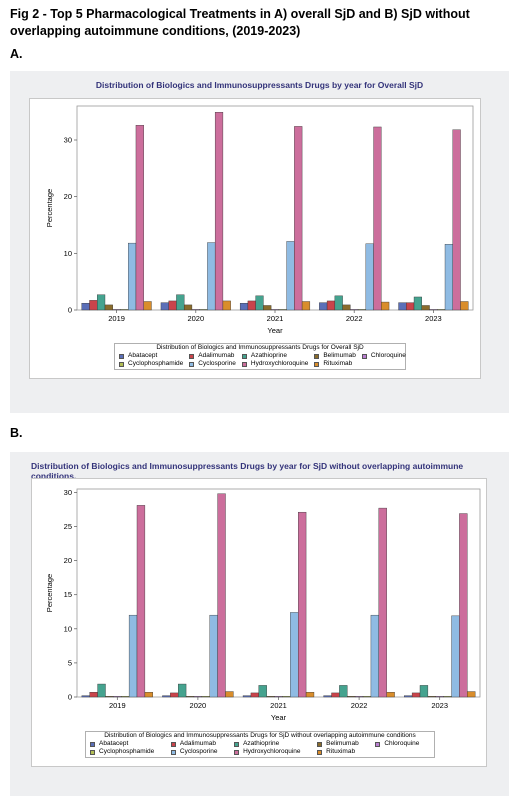 This screenshot has width=517, height=803. What do you see at coordinates (375, 656) in the screenshot?
I see `chart-b-bar-cyclosporine-2022` at bounding box center [375, 656].